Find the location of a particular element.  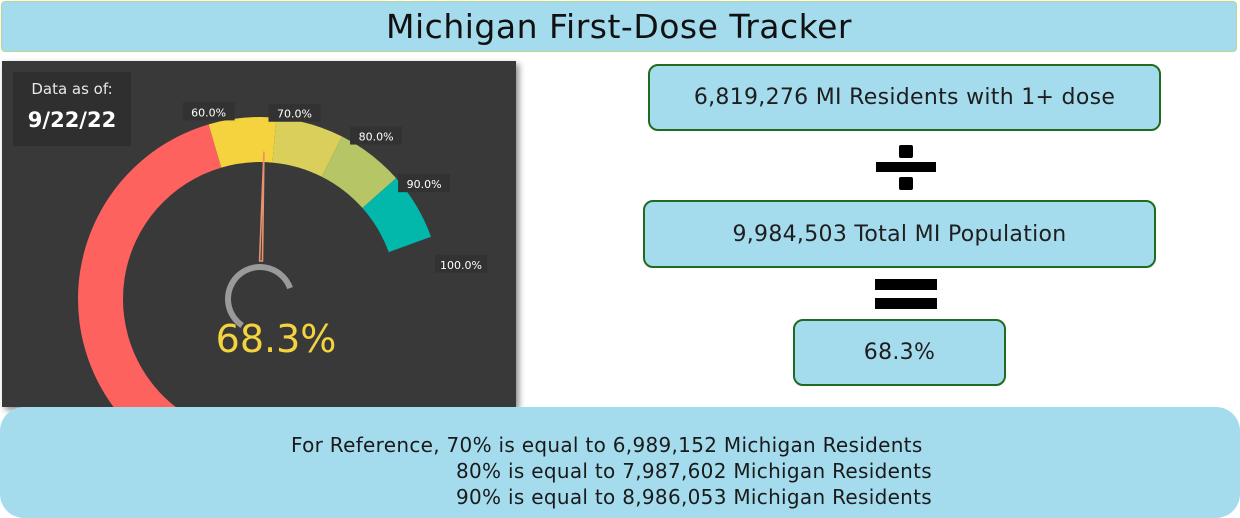

gauge-tick-label-90: 90.0% is located at coordinates (424, 184).